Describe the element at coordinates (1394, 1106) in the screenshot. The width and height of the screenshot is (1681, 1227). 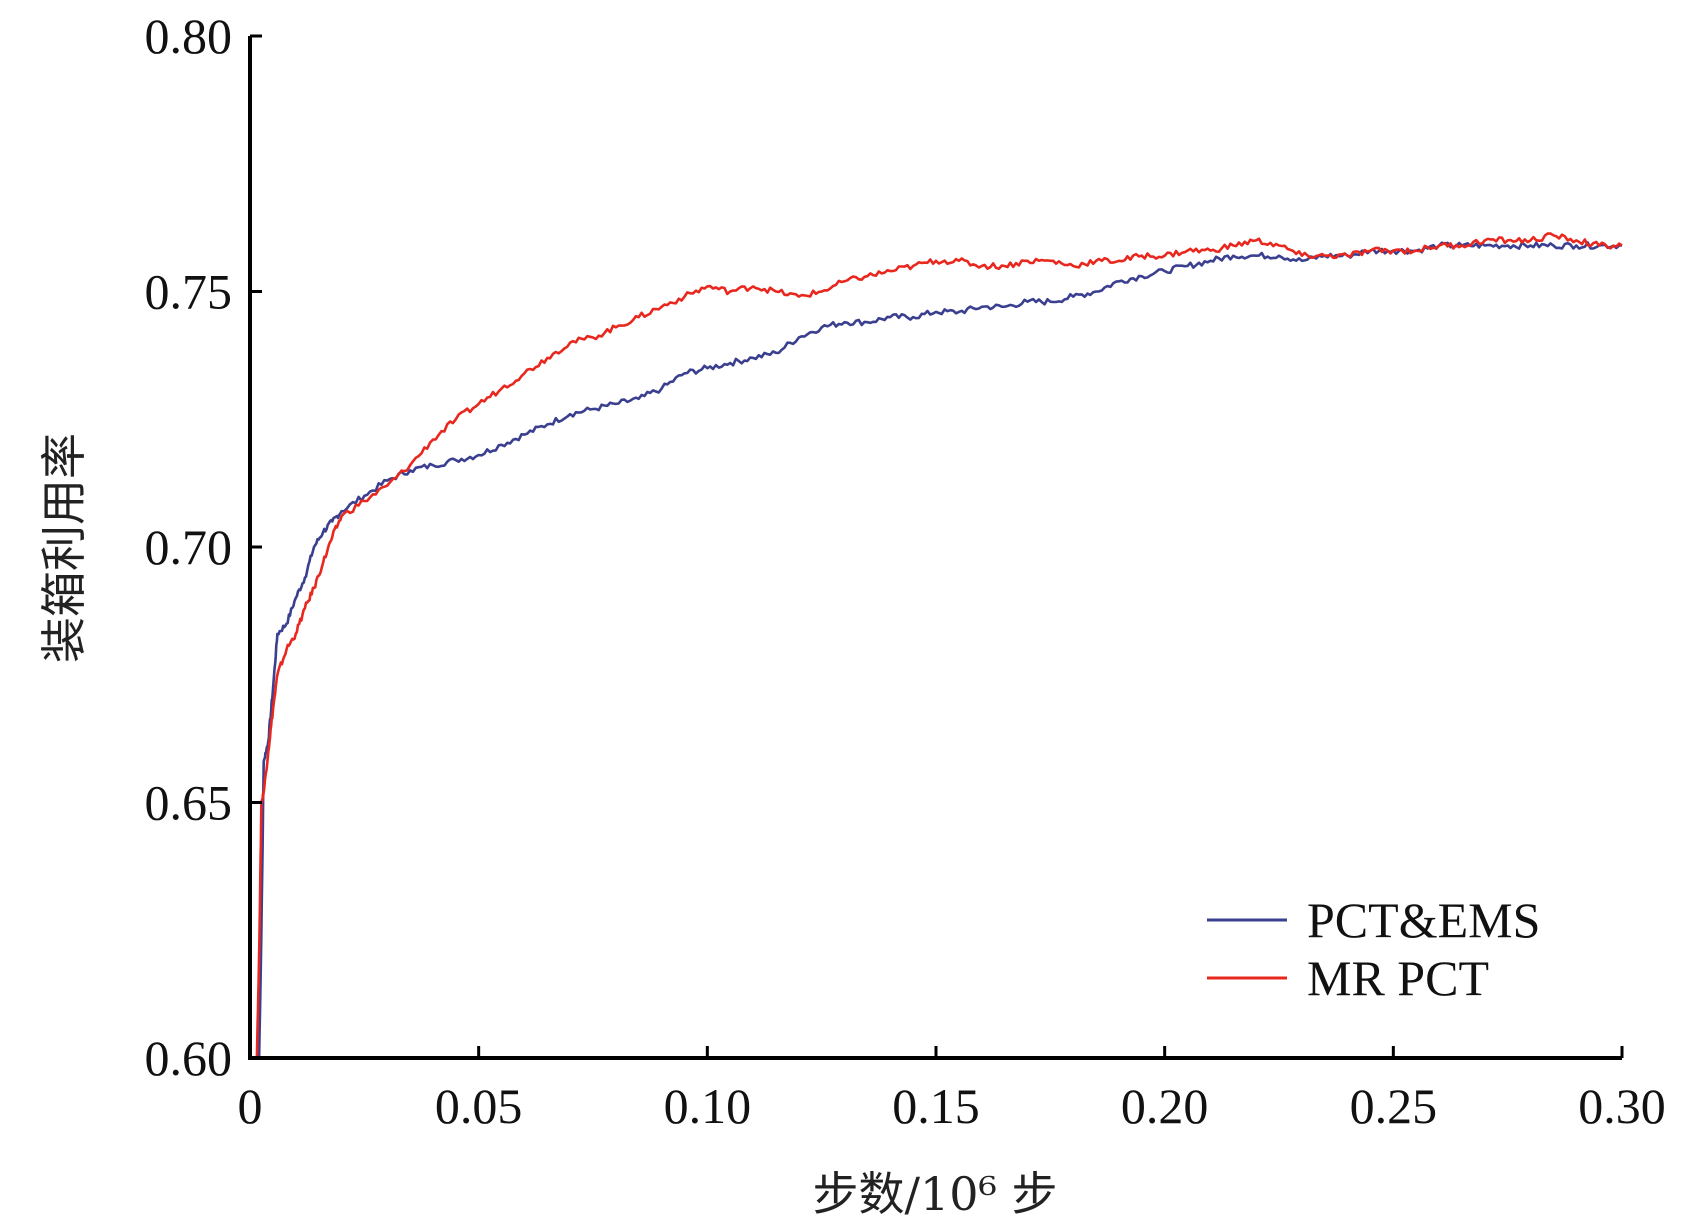
I see `x-tick-label: 0.25` at that location.